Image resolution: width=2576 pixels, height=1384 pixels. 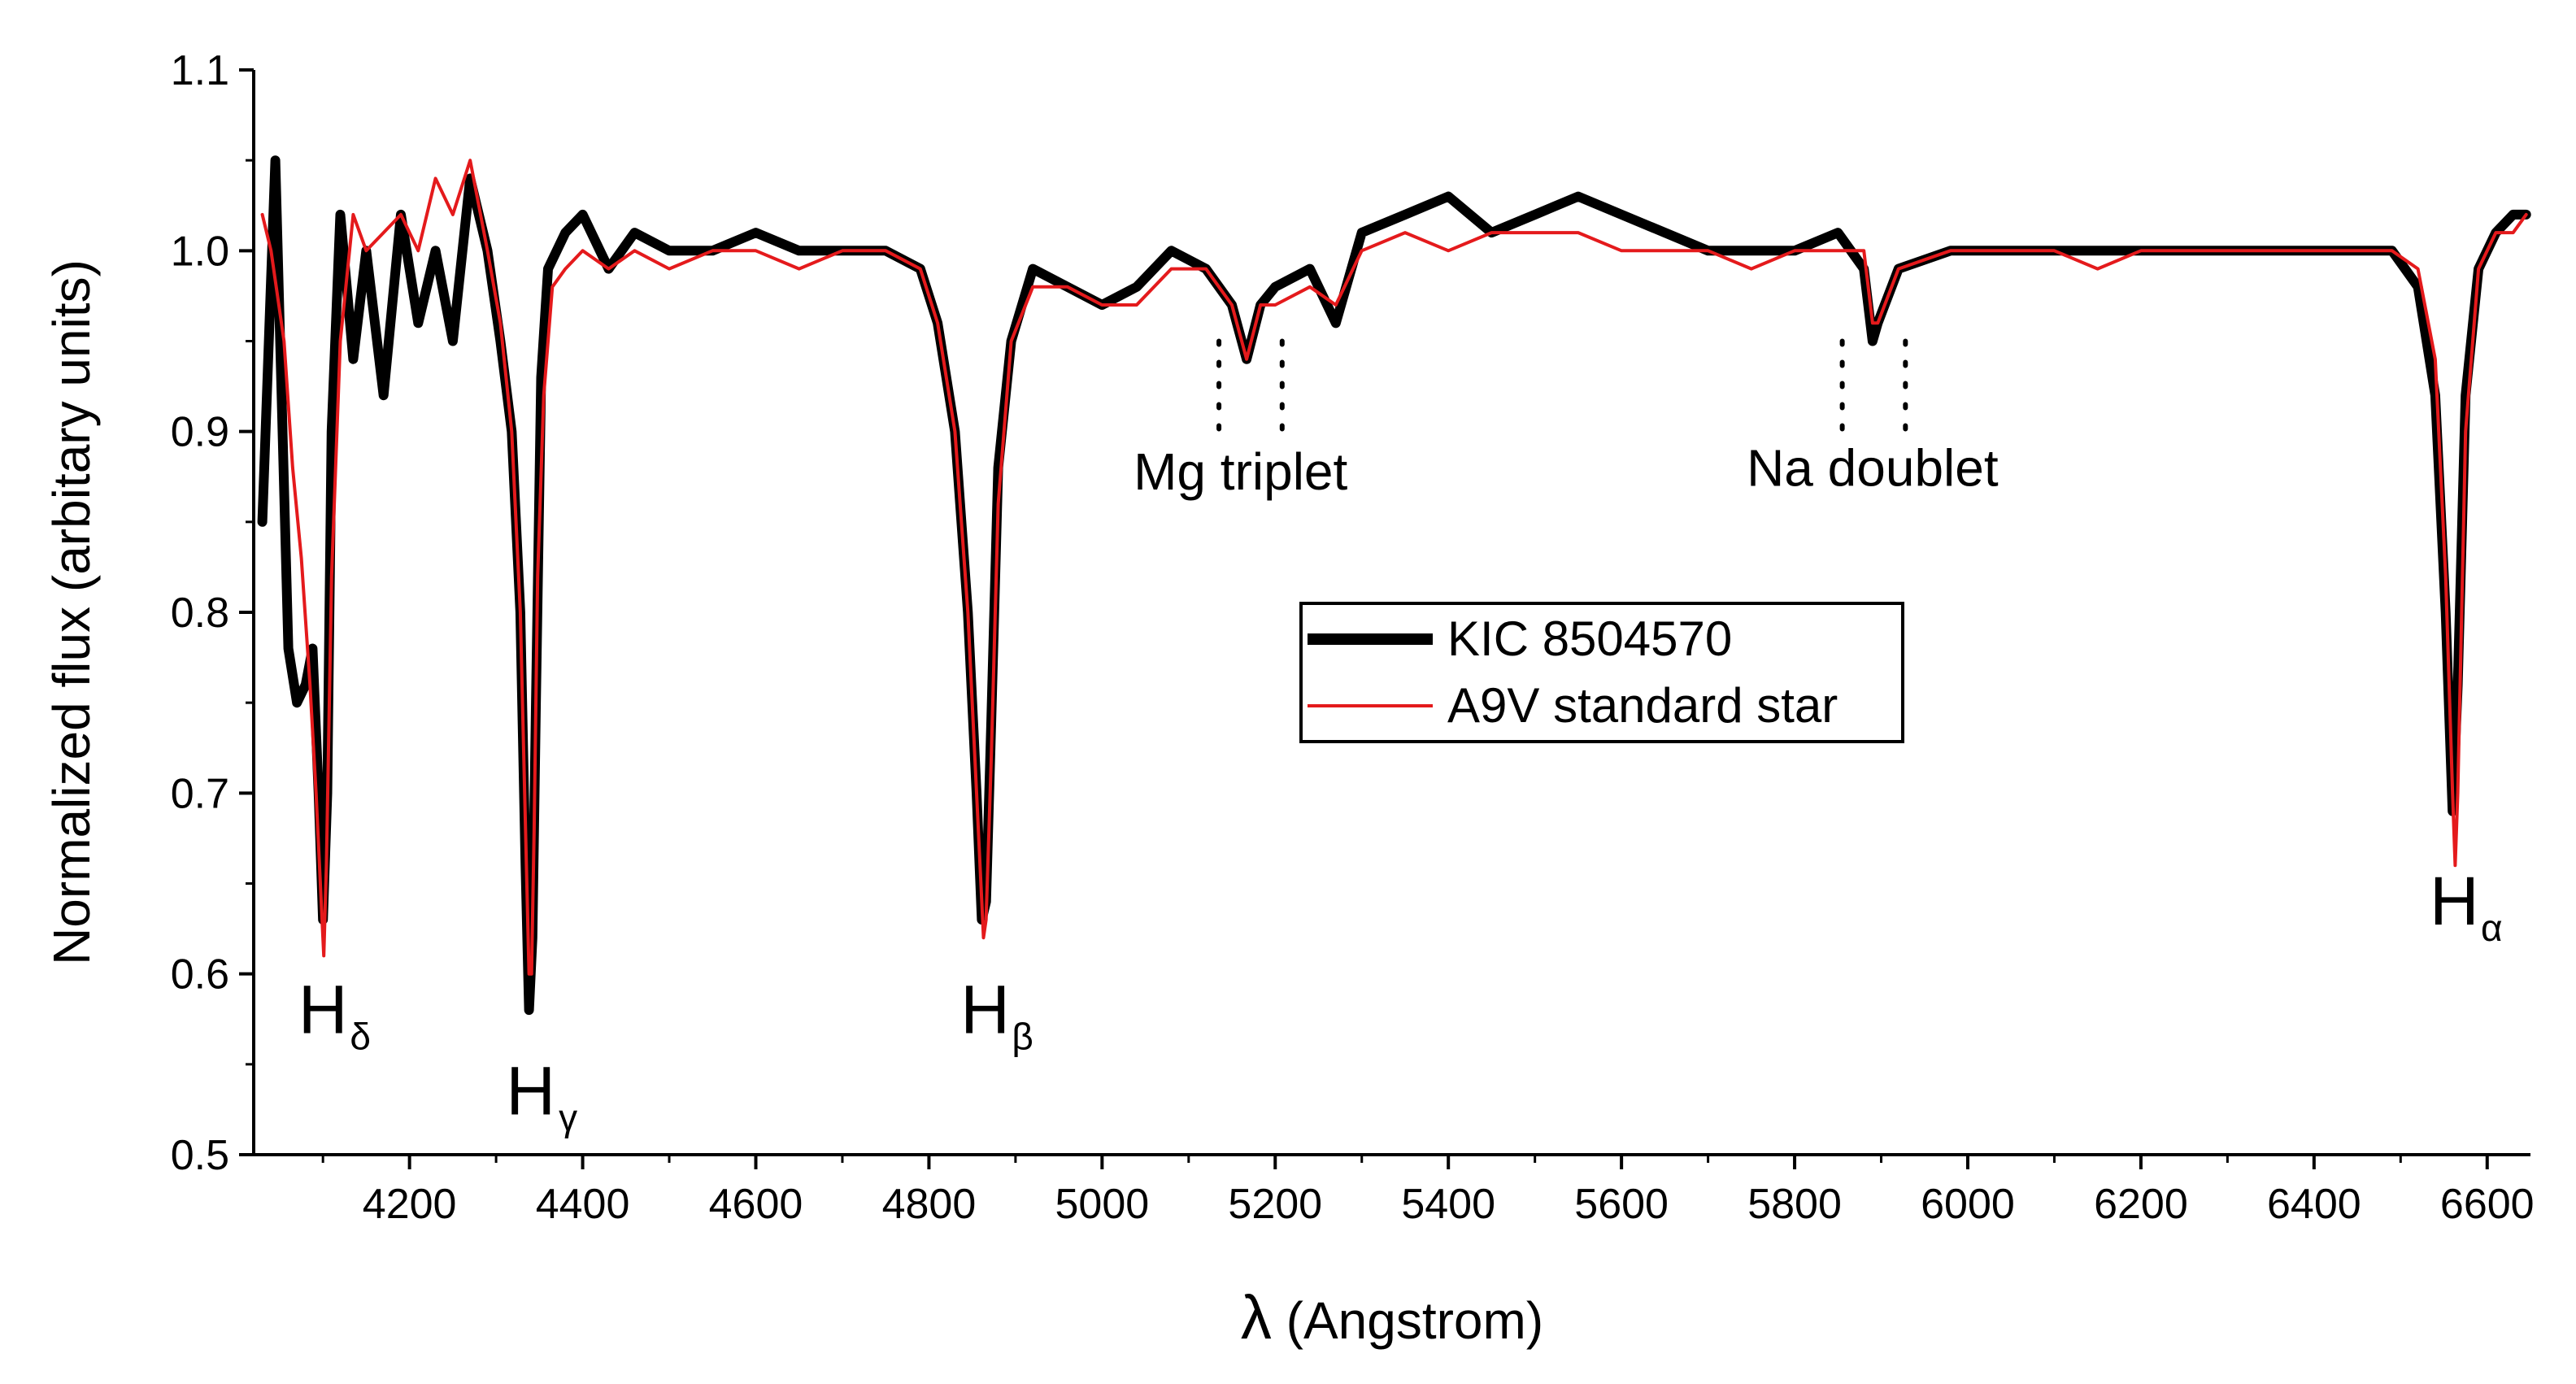 What do you see at coordinates (930, 1204) in the screenshot?
I see `x-tick-label: 4800` at bounding box center [930, 1204].